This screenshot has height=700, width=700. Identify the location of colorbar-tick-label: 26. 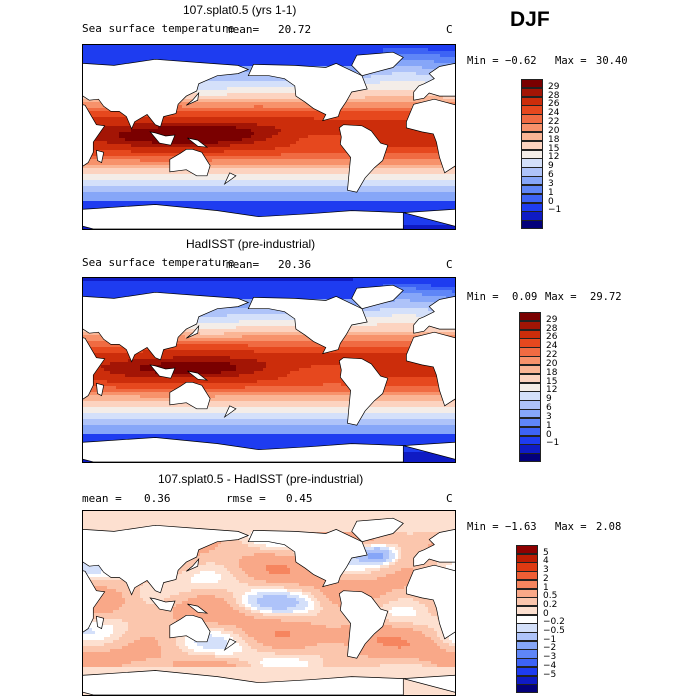
(553, 104).